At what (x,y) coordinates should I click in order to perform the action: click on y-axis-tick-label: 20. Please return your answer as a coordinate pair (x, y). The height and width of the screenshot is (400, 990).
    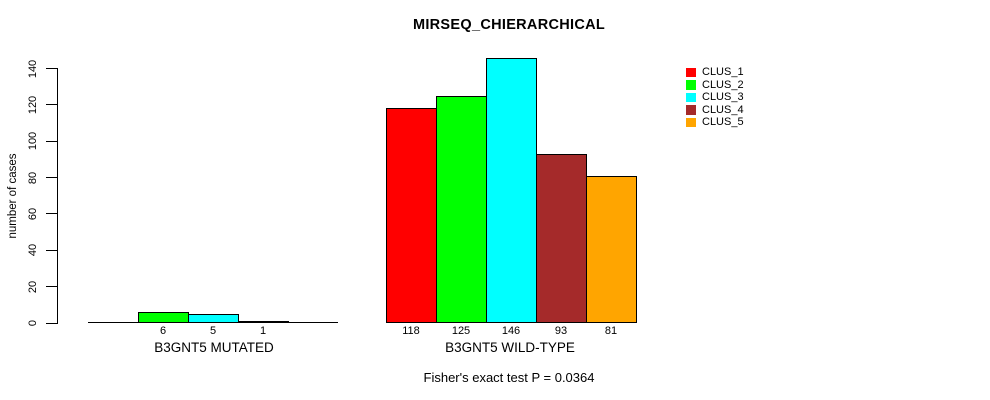
    Looking at the image, I should click on (33, 286).